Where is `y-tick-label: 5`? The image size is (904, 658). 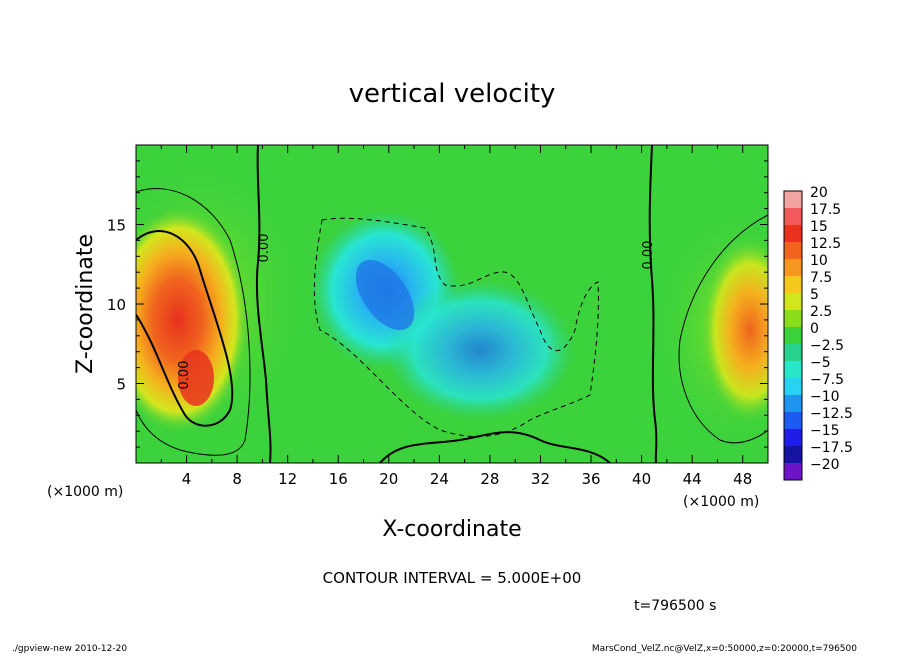
y-tick-label: 5 is located at coordinates (121, 385).